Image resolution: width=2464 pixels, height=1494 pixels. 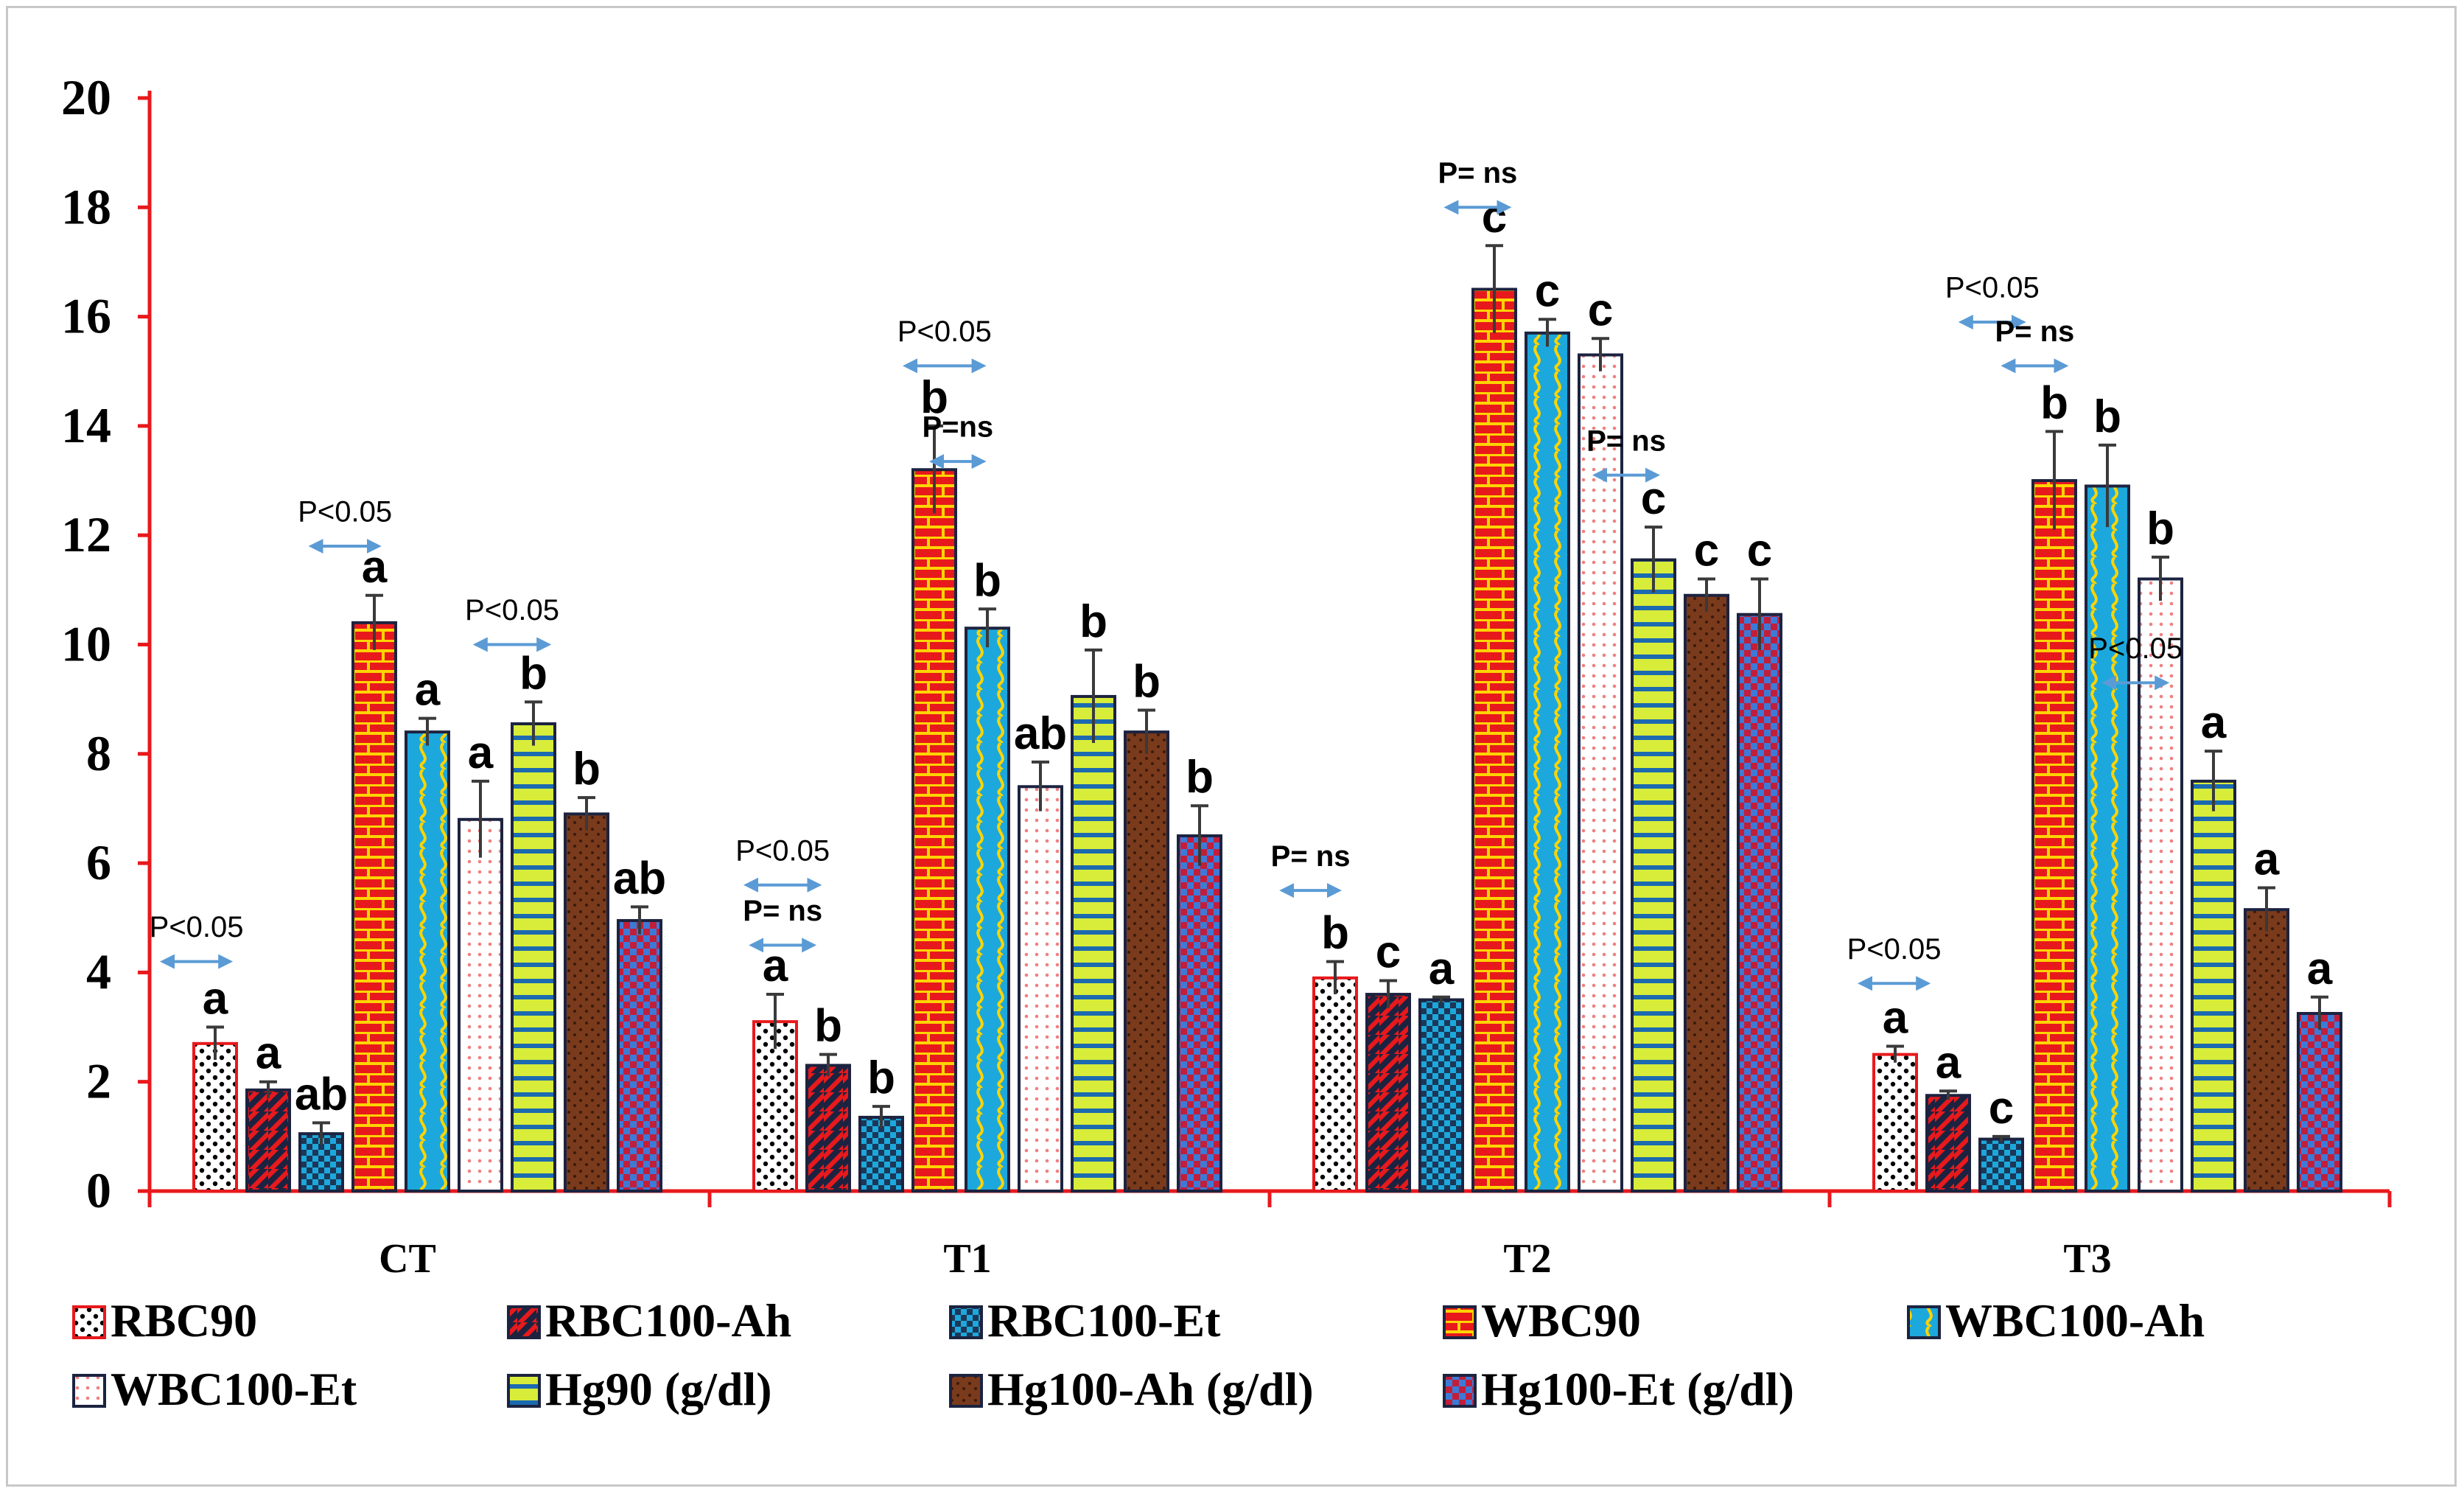 What do you see at coordinates (234, 1389) in the screenshot?
I see `legend-label: WBC100-Et` at bounding box center [234, 1389].